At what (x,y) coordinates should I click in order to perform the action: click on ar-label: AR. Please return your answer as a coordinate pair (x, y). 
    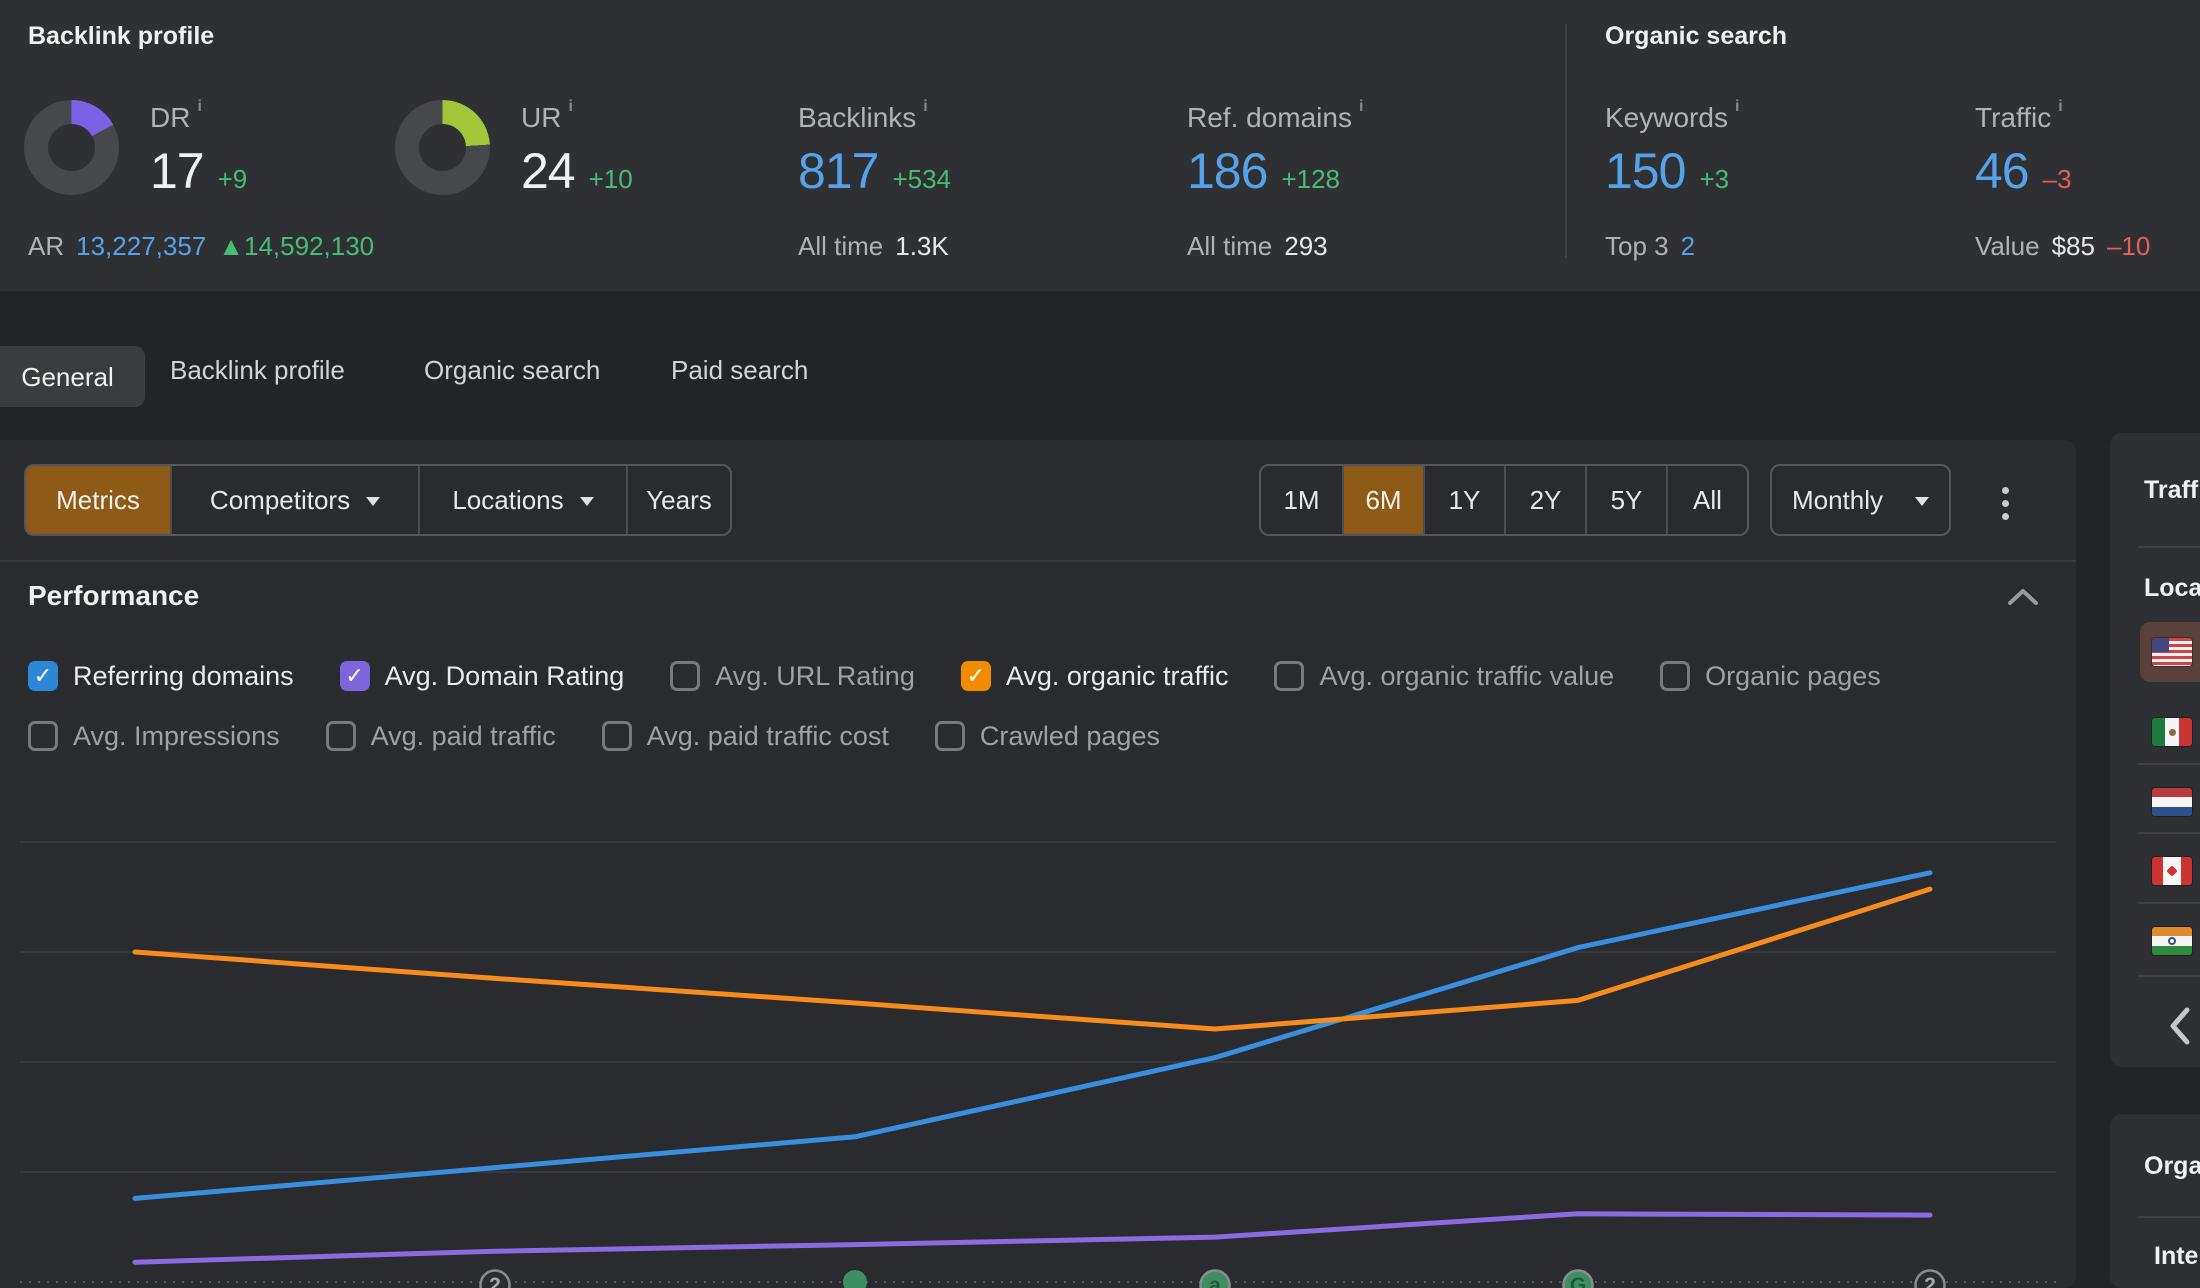
    Looking at the image, I should click on (46, 246).